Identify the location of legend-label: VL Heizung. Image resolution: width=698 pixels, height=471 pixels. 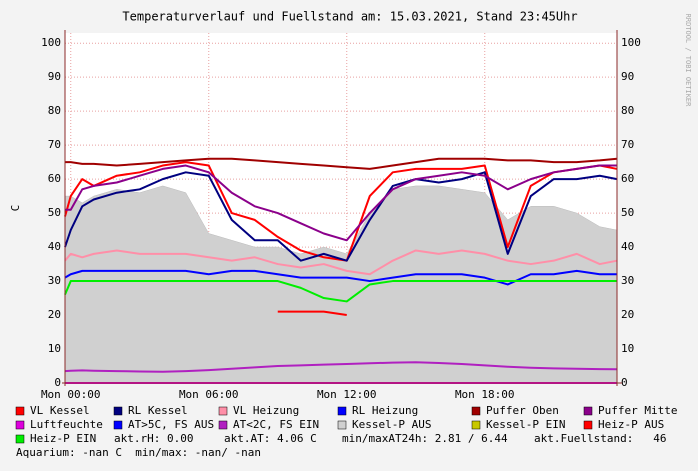
(266, 410).